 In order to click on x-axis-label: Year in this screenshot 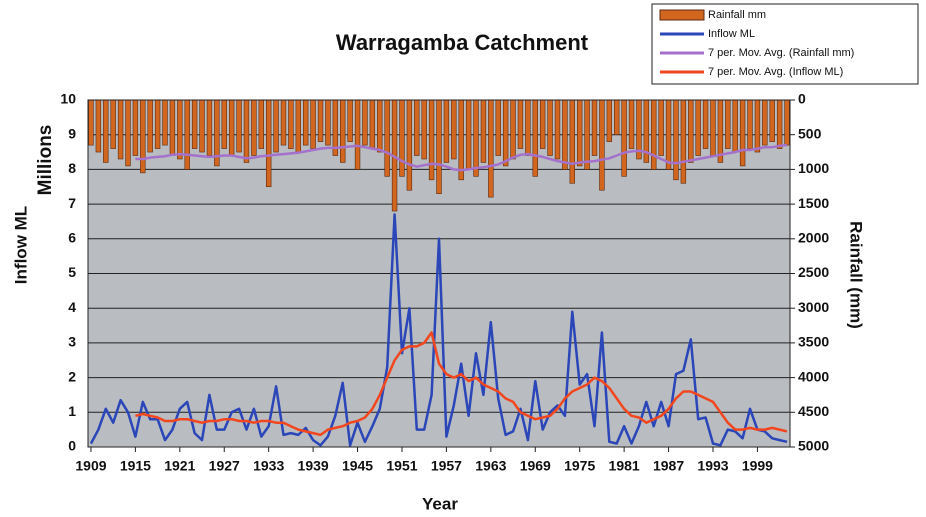, I will do `click(440, 503)`.